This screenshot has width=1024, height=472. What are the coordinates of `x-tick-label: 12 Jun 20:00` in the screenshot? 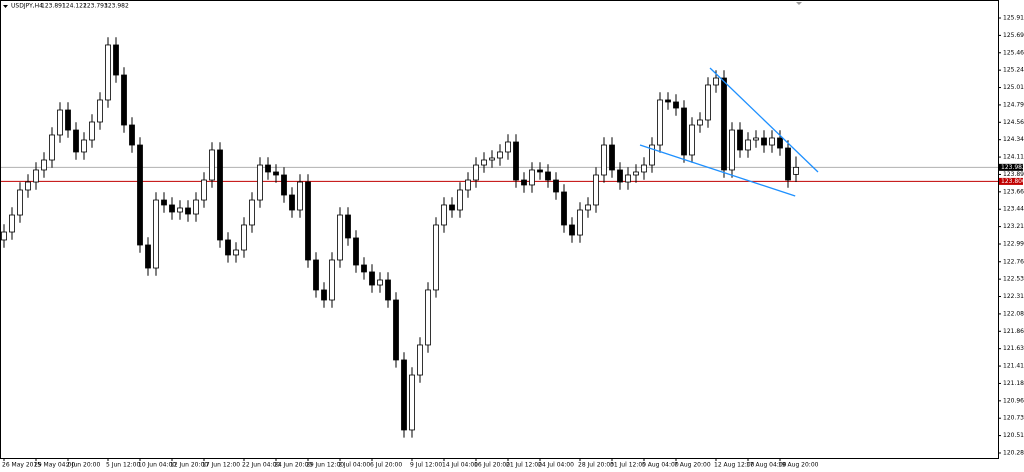 It's located at (189, 465).